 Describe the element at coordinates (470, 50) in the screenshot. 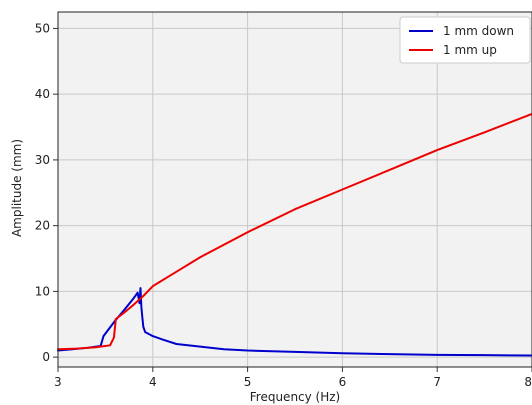

I see `legend-label-up: 1 mm up` at that location.